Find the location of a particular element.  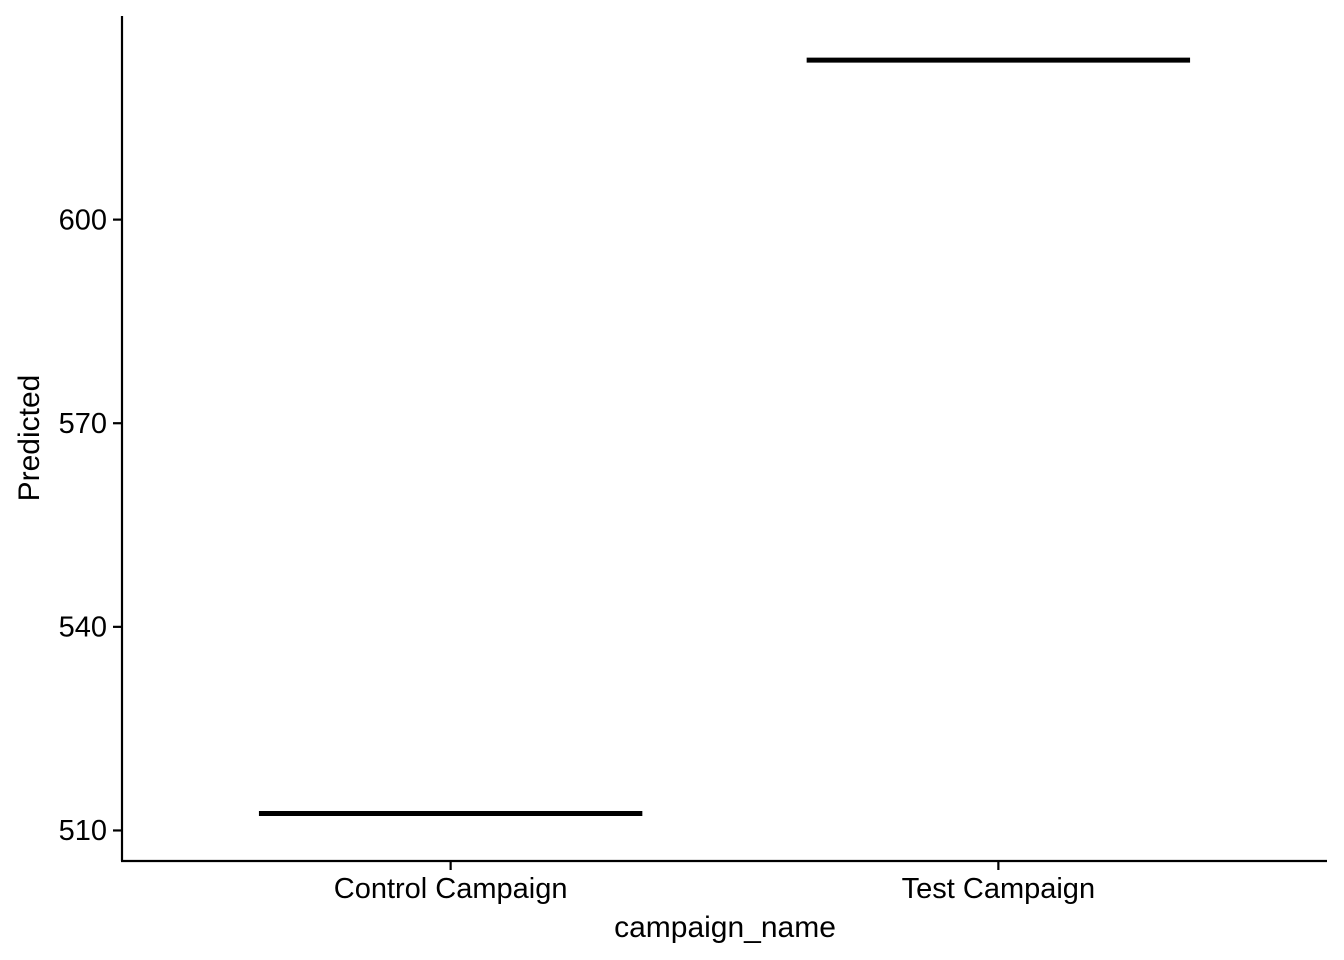

x-ticks is located at coordinates (724, 865).